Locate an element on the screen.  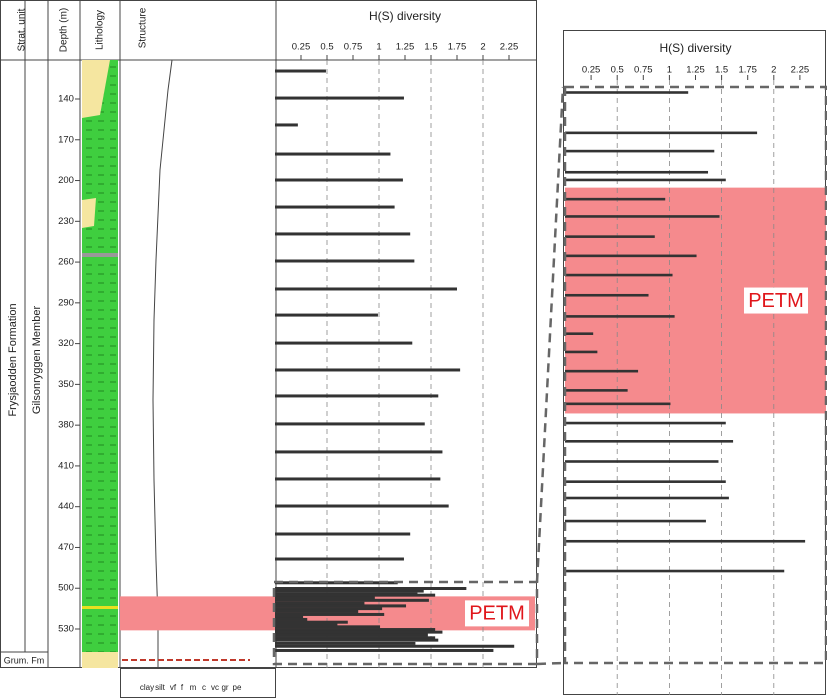
formation-label: Frysjaodden Formation is located at coordinates (13, 359).